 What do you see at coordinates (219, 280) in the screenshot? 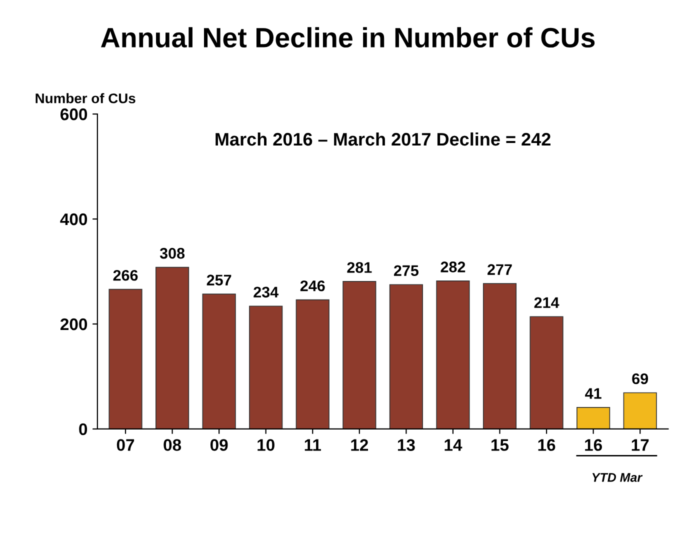
I see `data-label: 257` at bounding box center [219, 280].